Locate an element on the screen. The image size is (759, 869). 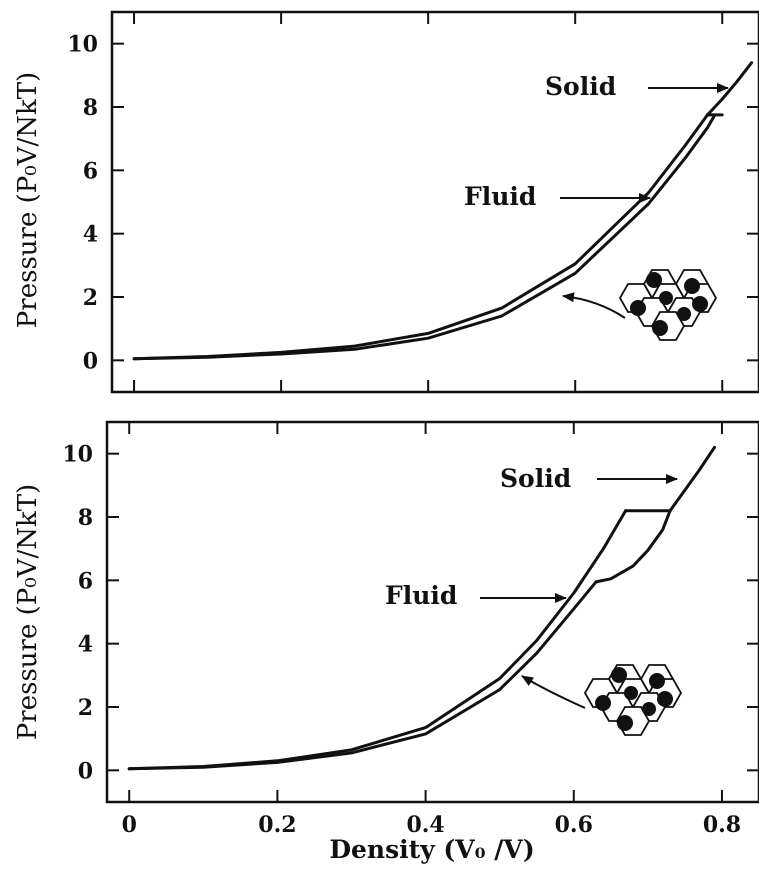
bottom-y-tick-label: 0 is located at coordinates (85, 771).